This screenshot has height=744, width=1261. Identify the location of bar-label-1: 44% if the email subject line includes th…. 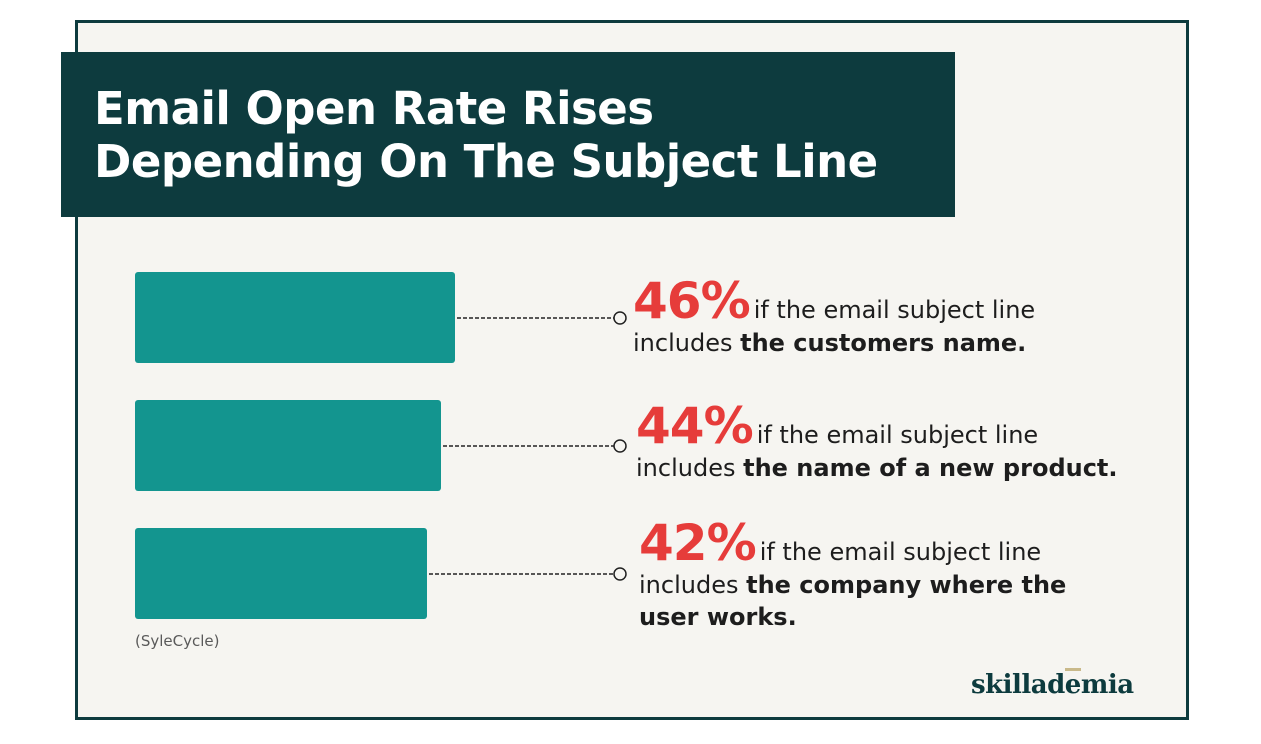
(877, 442).